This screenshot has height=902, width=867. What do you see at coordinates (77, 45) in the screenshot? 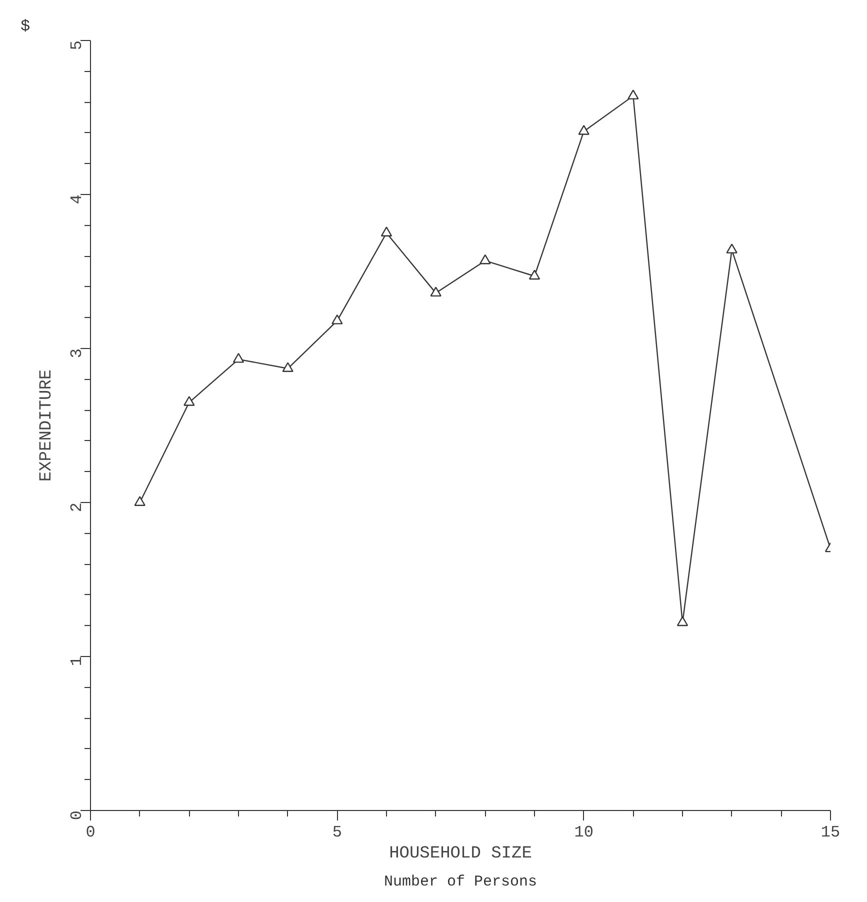
I see `y-tick-label: 5` at bounding box center [77, 45].